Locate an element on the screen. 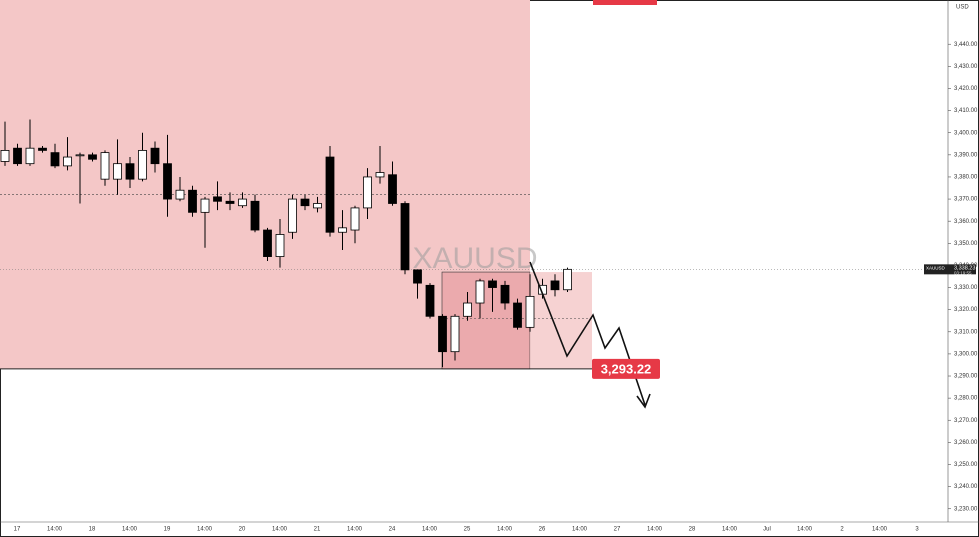  x-tick-label: 18 is located at coordinates (92, 530).